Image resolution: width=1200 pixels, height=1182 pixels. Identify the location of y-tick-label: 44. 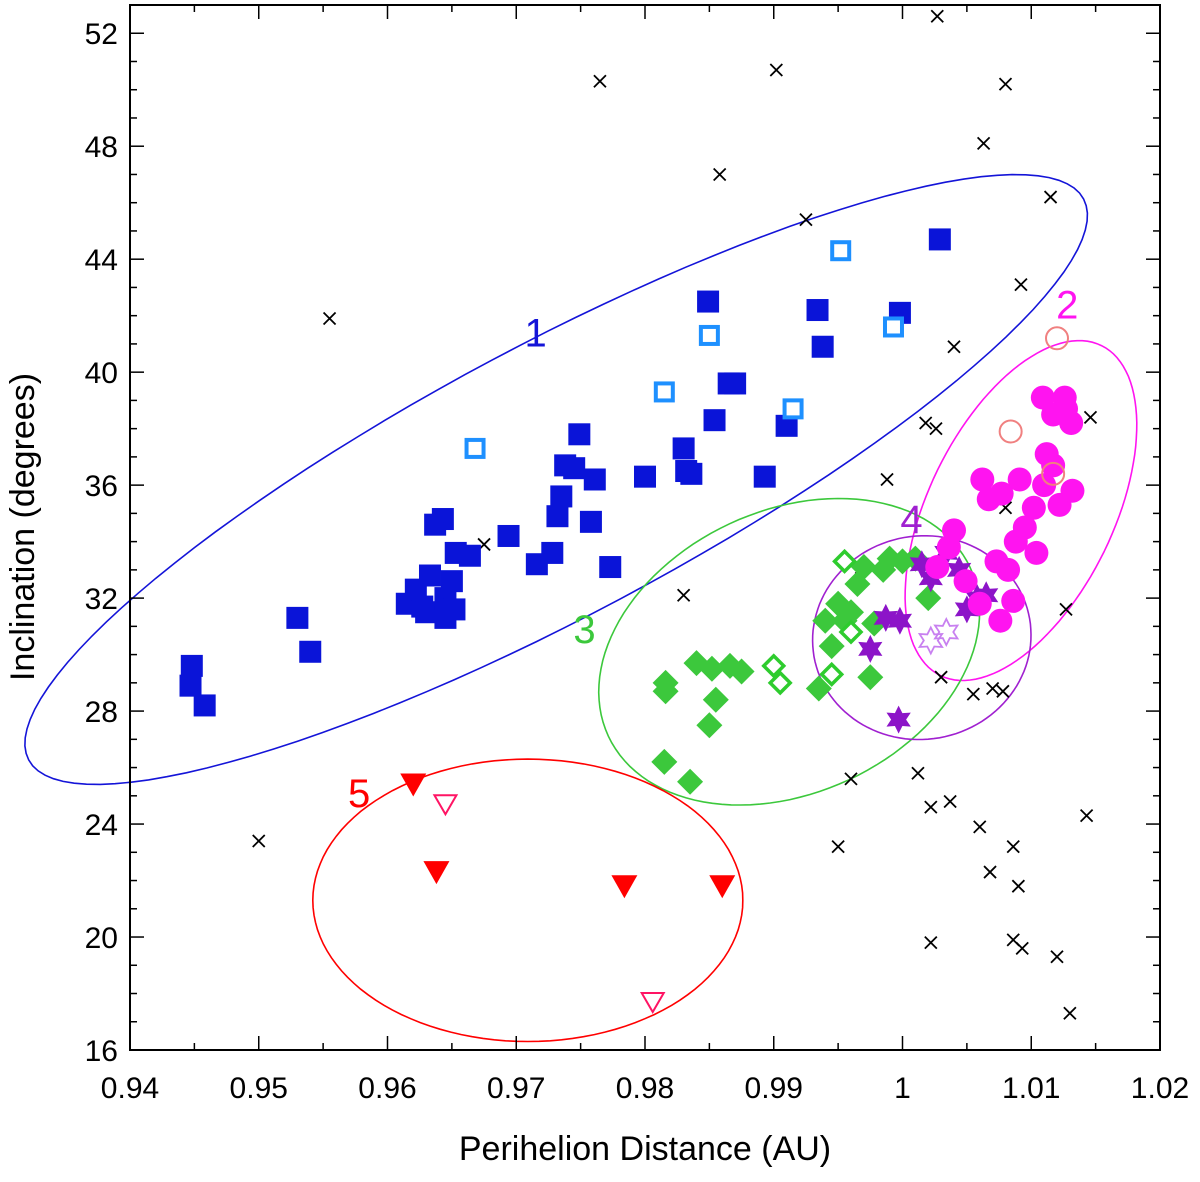
(101, 260).